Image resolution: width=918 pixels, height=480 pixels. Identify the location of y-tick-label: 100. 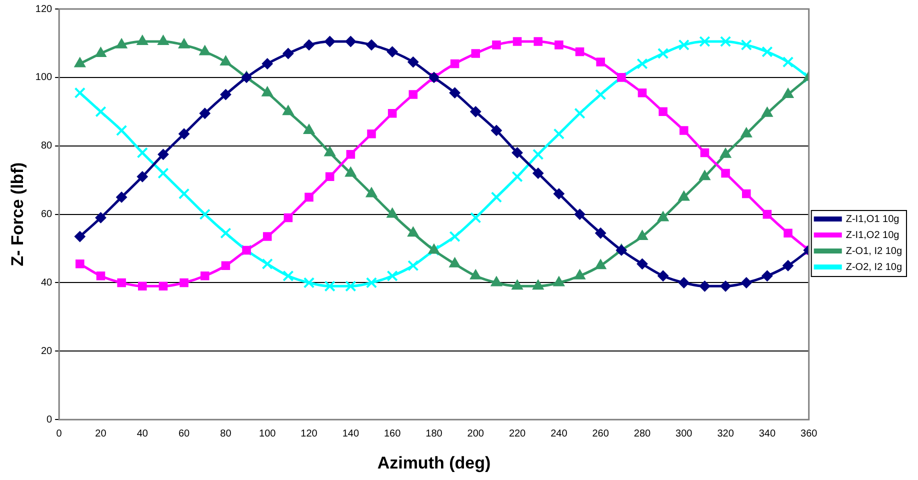
(44, 78).